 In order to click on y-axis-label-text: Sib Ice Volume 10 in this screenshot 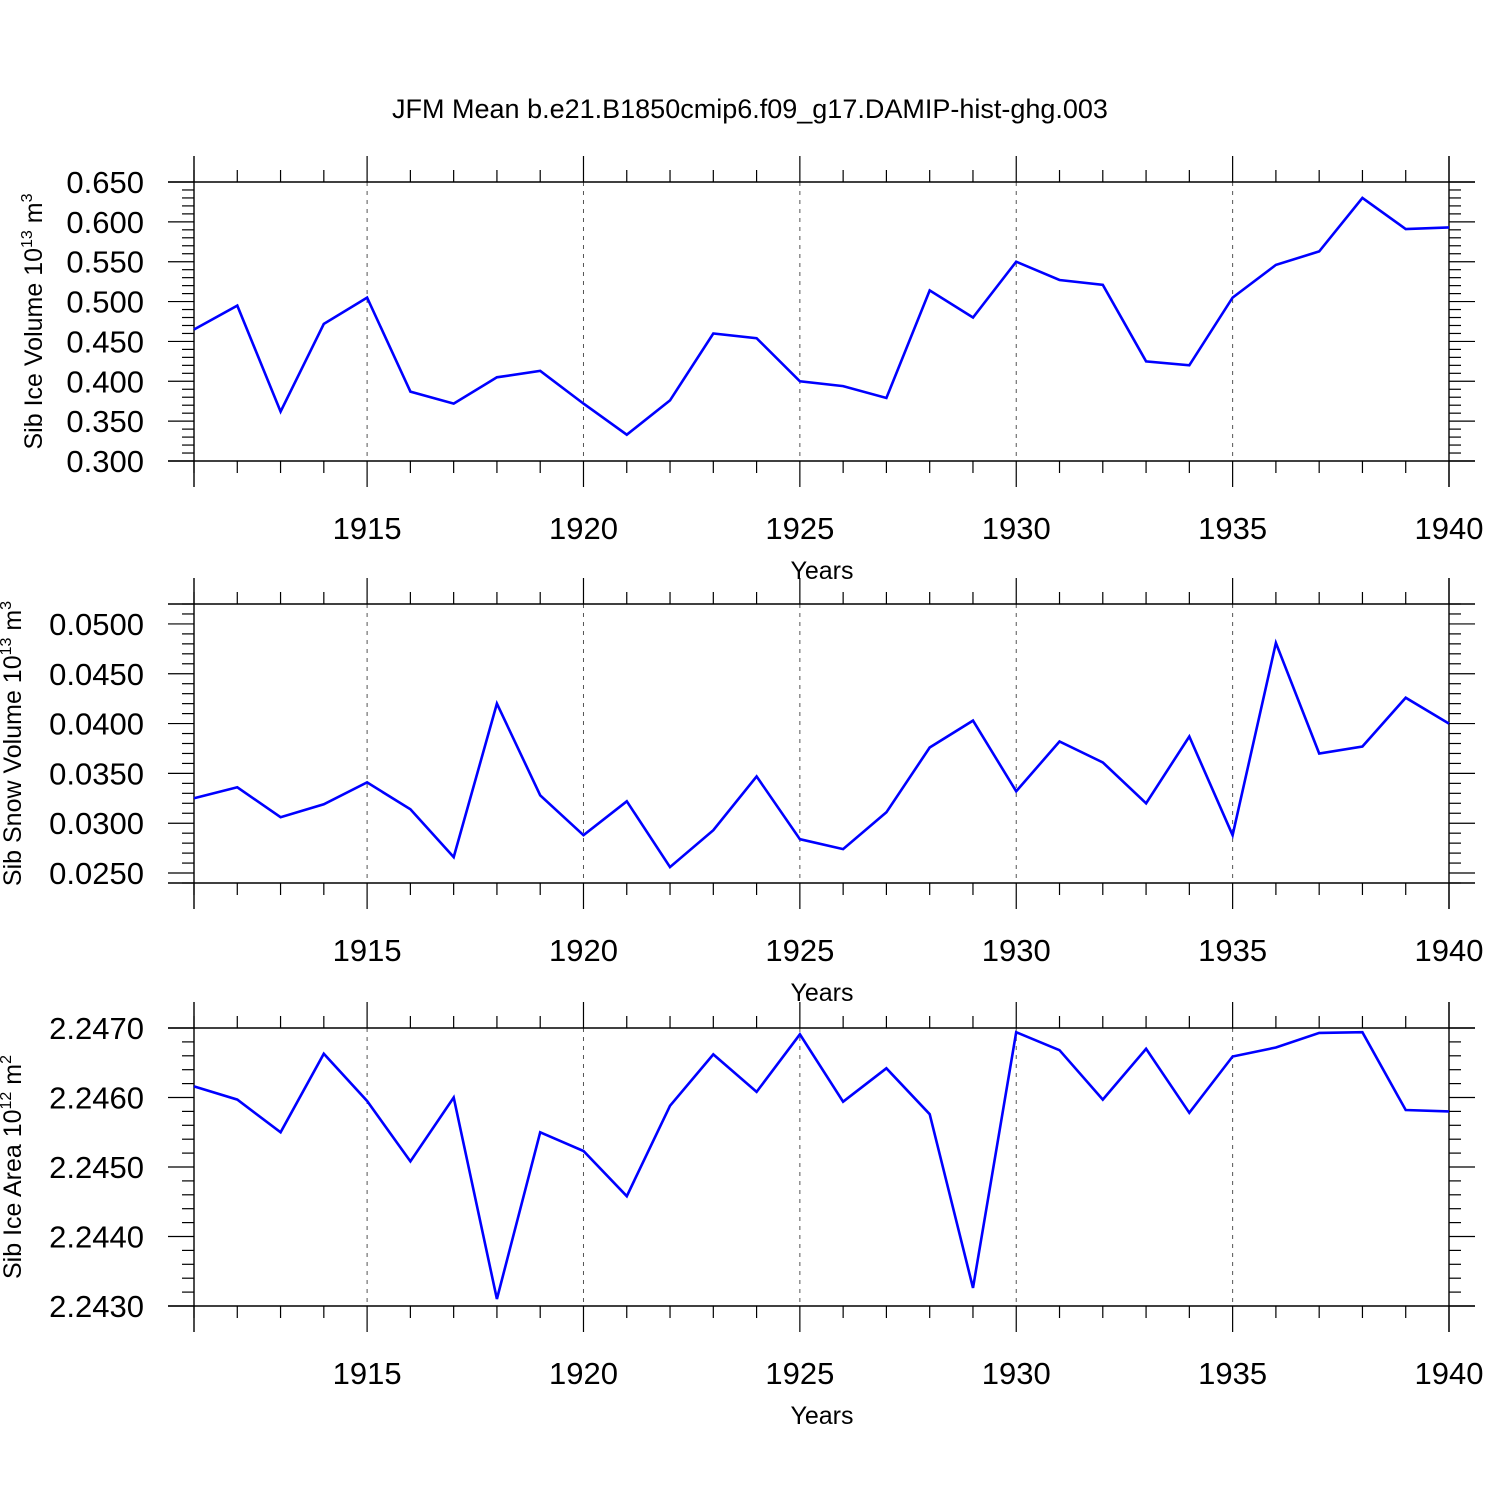, I will do `click(34, 349)`.